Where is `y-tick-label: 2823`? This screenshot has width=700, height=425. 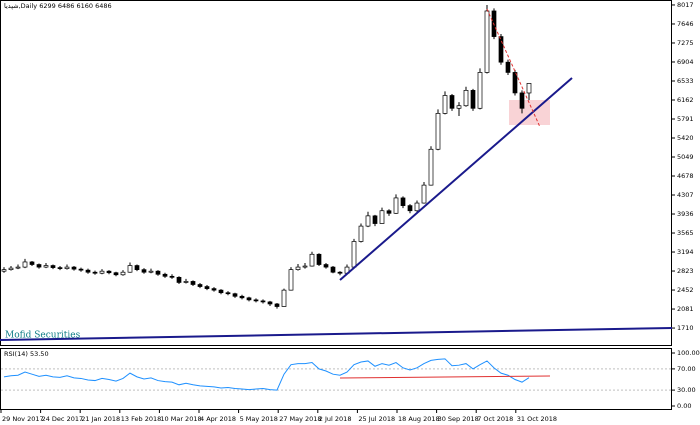
y-tick-label: 2823 is located at coordinates (685, 271).